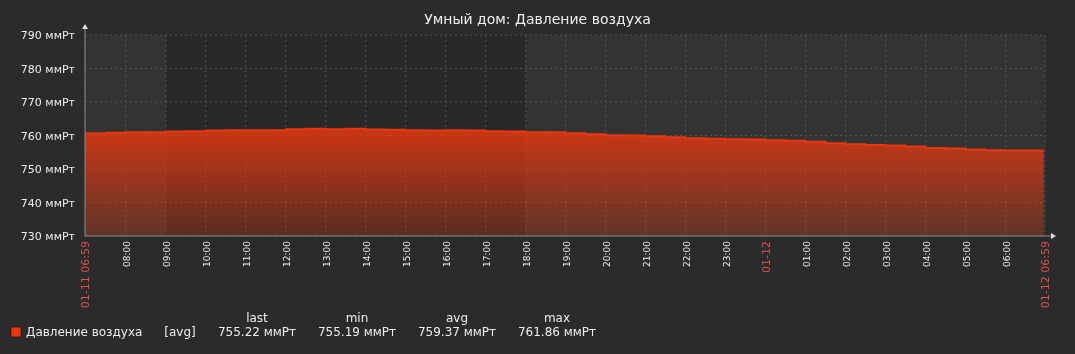 The height and width of the screenshot is (354, 1075). Describe the element at coordinates (48, 35) in the screenshot. I see `y-tick-label: 790 ммРт` at that location.